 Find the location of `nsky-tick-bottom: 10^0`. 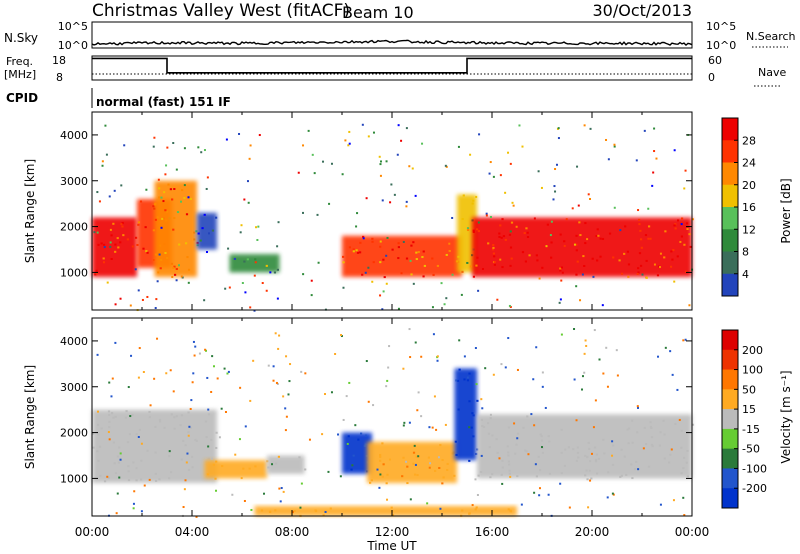

nsky-tick-bottom: 10^0 is located at coordinates (73, 45).